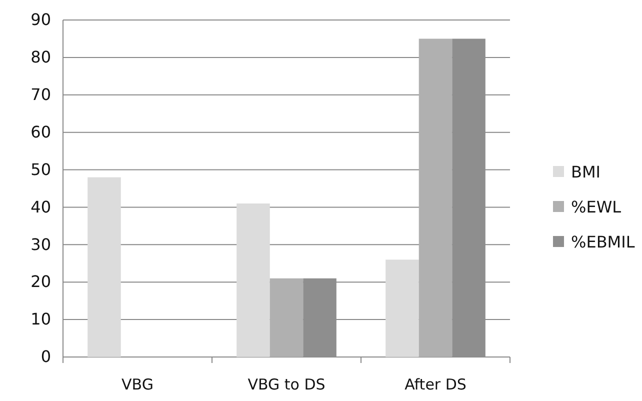 The image size is (642, 401). I want to click on y-tick-label: 90, so click(40, 20).